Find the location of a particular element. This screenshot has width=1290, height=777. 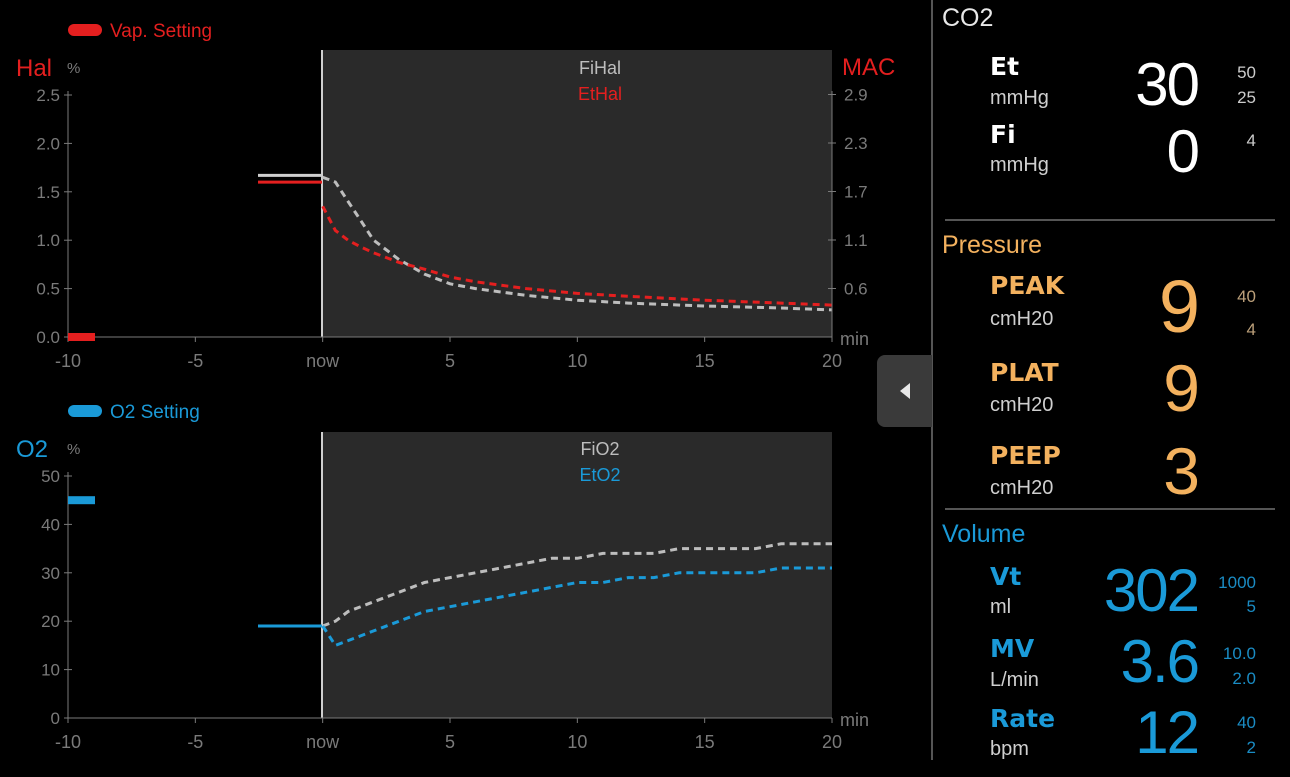

peak-unit: cmH20 is located at coordinates (1022, 319).